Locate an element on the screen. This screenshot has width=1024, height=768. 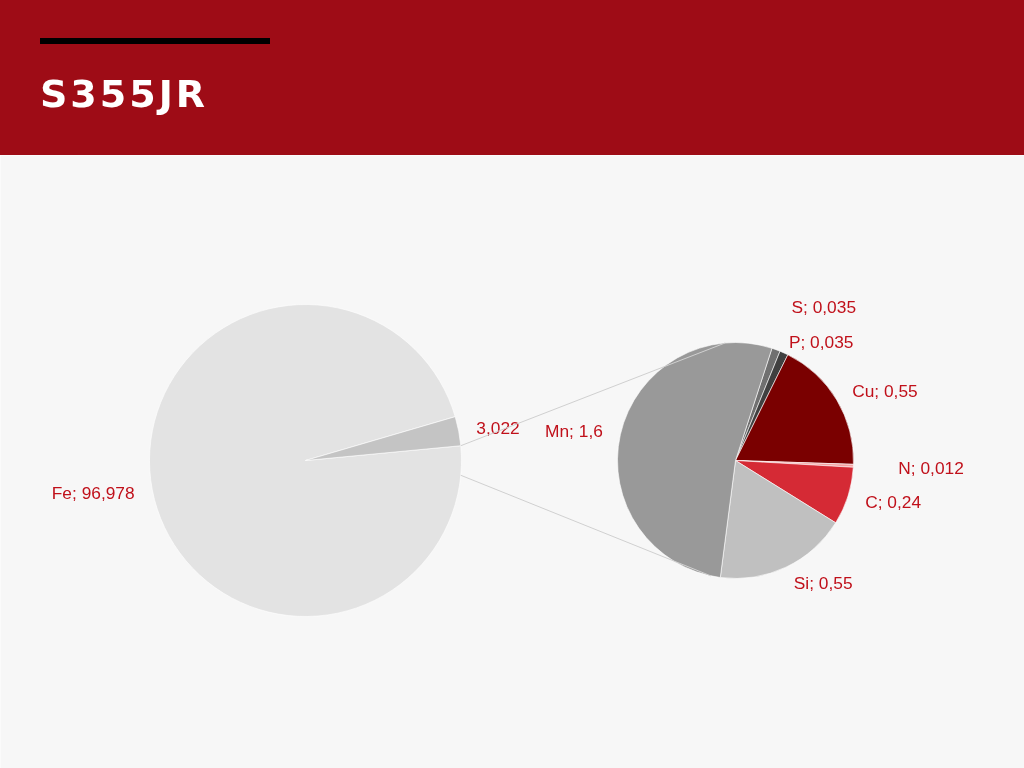
slice-label: N; 0,012 is located at coordinates (931, 467).